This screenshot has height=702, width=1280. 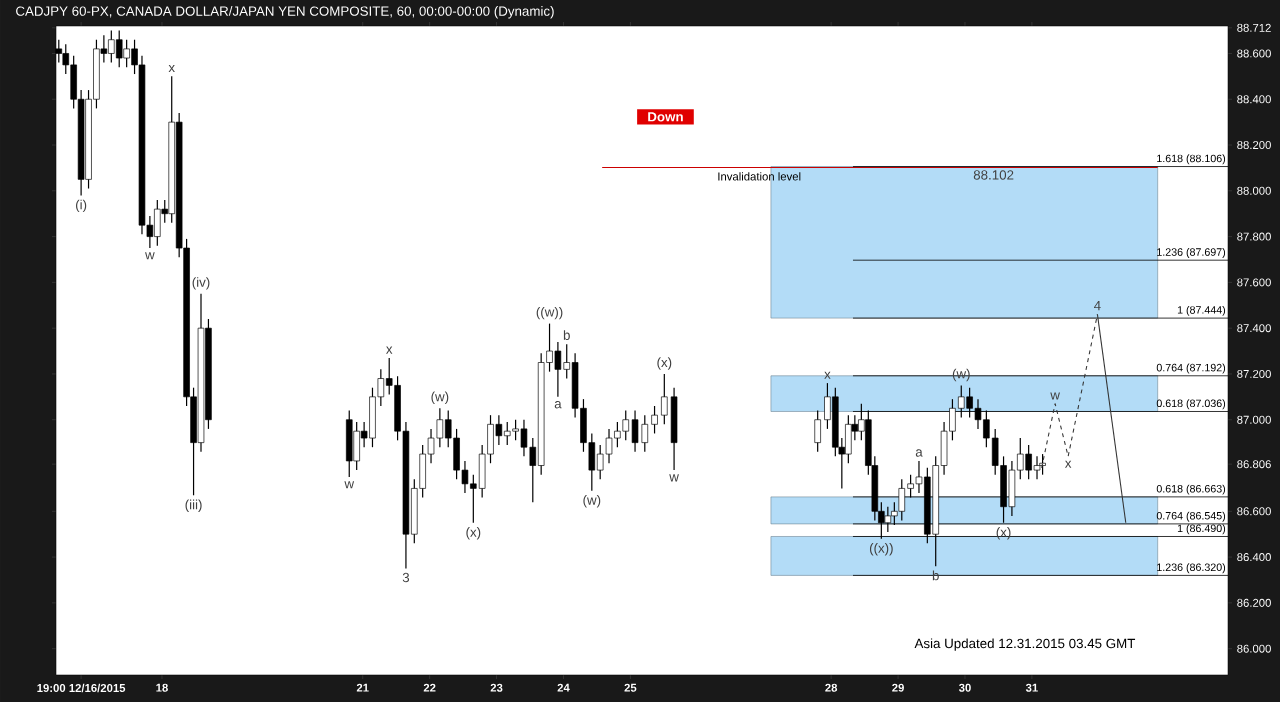 What do you see at coordinates (881, 549) in the screenshot?
I see `annotation: ((x))` at bounding box center [881, 549].